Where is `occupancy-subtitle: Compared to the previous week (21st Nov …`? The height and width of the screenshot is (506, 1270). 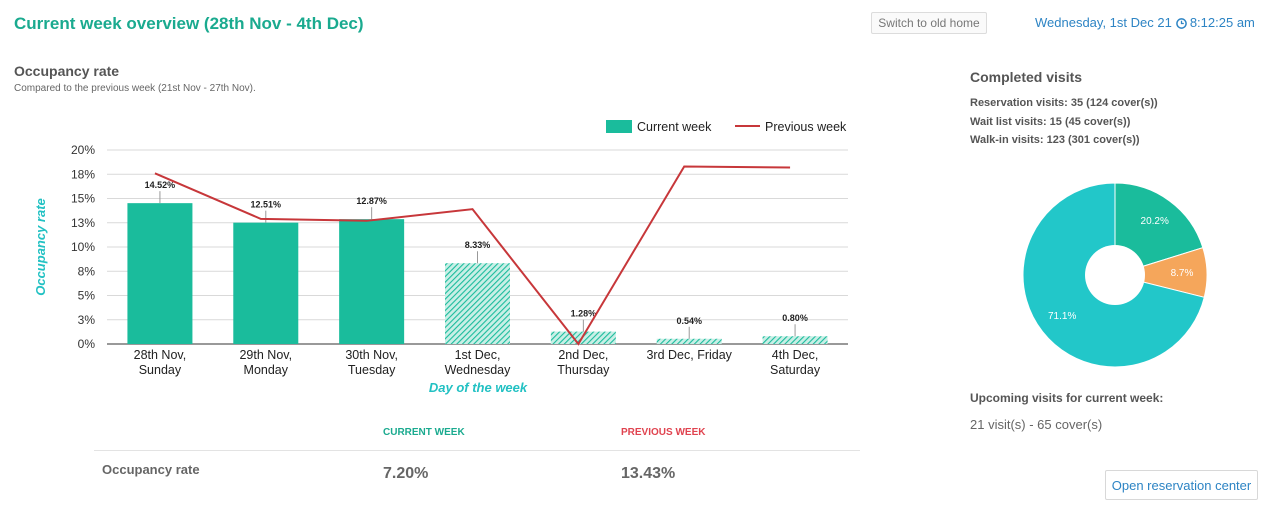 occupancy-subtitle: Compared to the previous week (21st Nov … is located at coordinates (135, 88).